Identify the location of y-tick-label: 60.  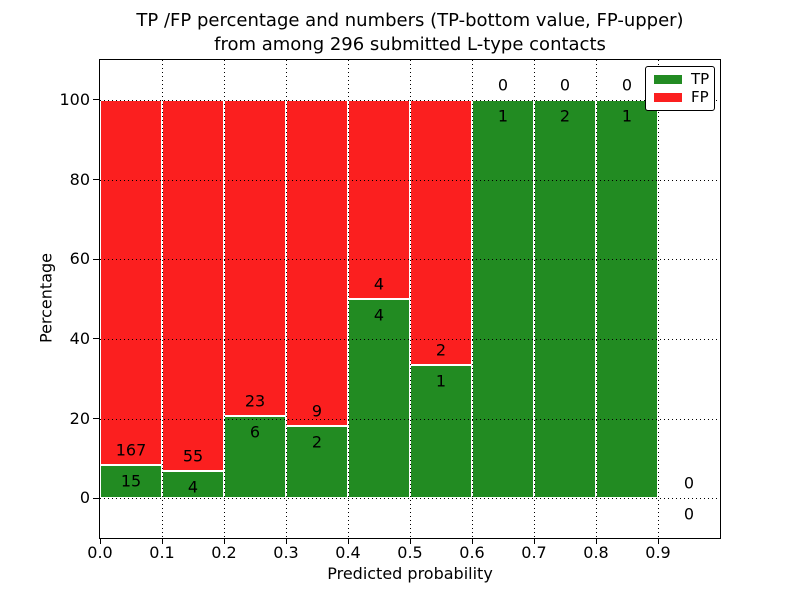
(79, 259).